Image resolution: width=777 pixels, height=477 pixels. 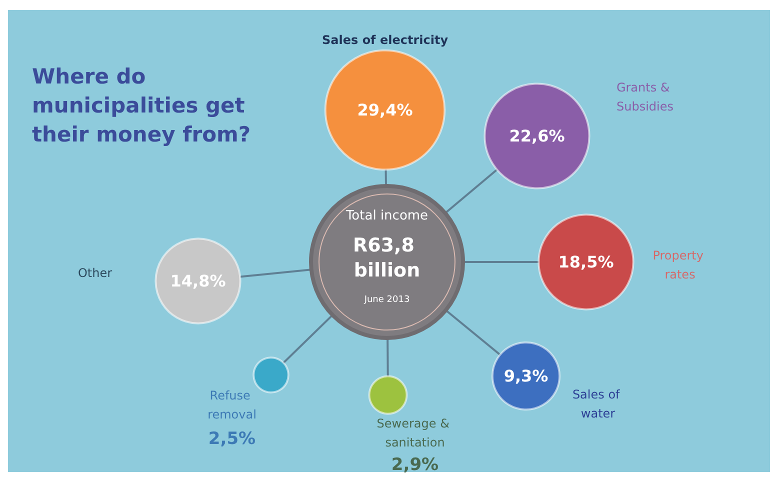 I want to click on text: Where do municipalities get their money from?, so click(x=142, y=105).